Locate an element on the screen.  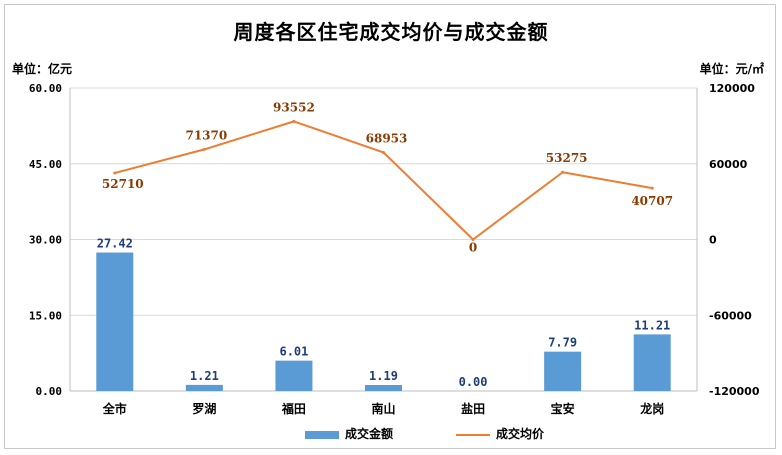
bar-data-label: 1.19 is located at coordinates (383, 376).